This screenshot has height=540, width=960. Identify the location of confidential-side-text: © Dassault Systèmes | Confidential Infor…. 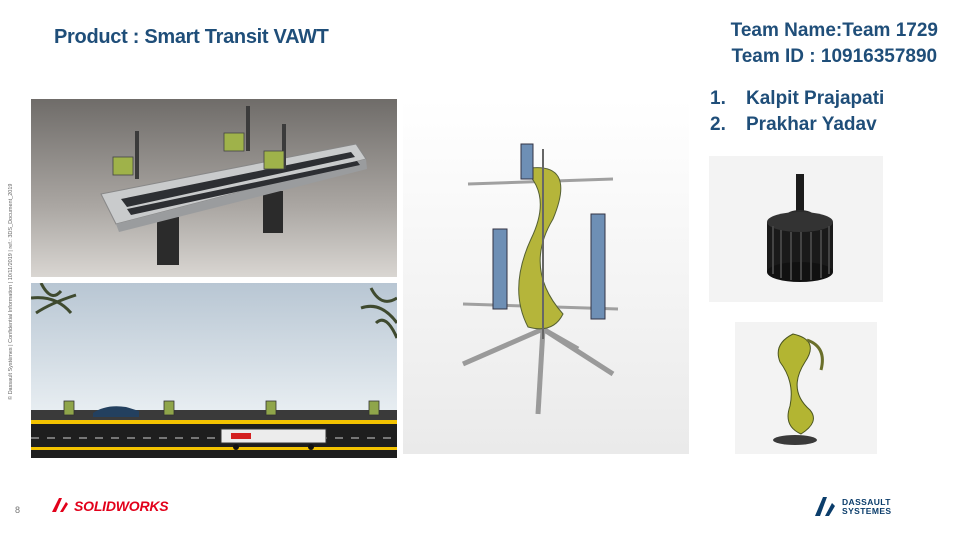
(11, 291).